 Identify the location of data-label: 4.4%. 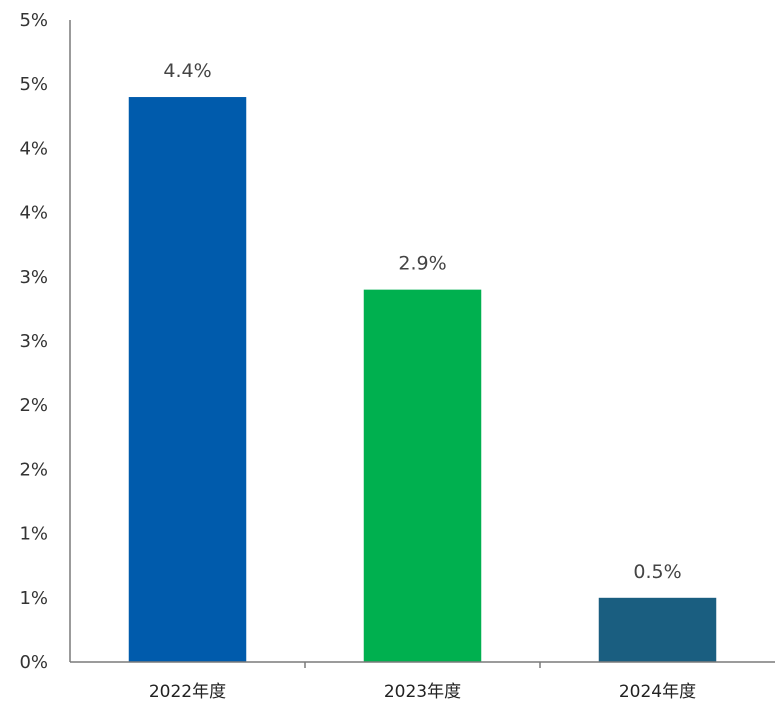
(187, 71).